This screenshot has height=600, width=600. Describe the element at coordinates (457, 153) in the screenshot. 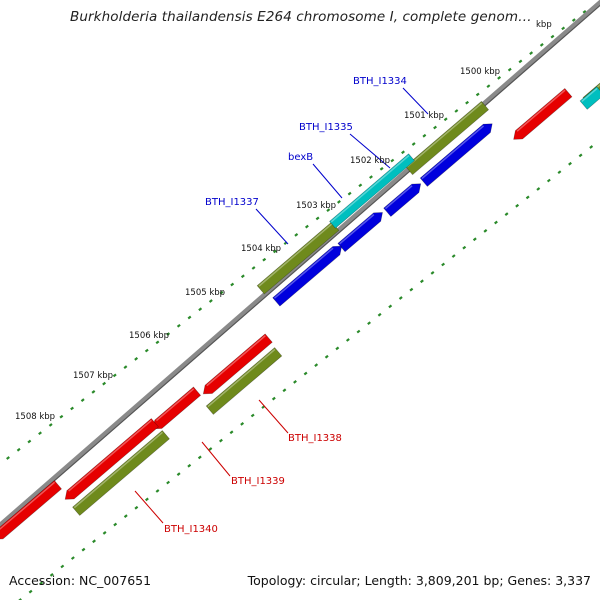

I see `gene-bth-i1334-cds` at that location.